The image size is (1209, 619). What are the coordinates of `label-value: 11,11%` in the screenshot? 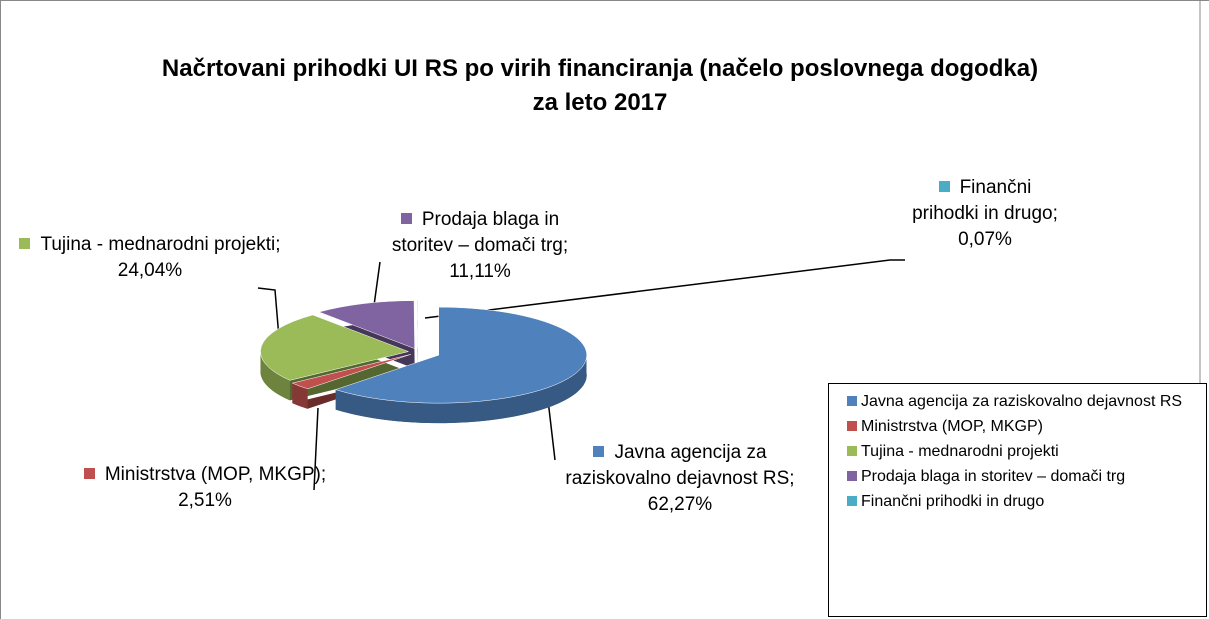 It's located at (480, 271).